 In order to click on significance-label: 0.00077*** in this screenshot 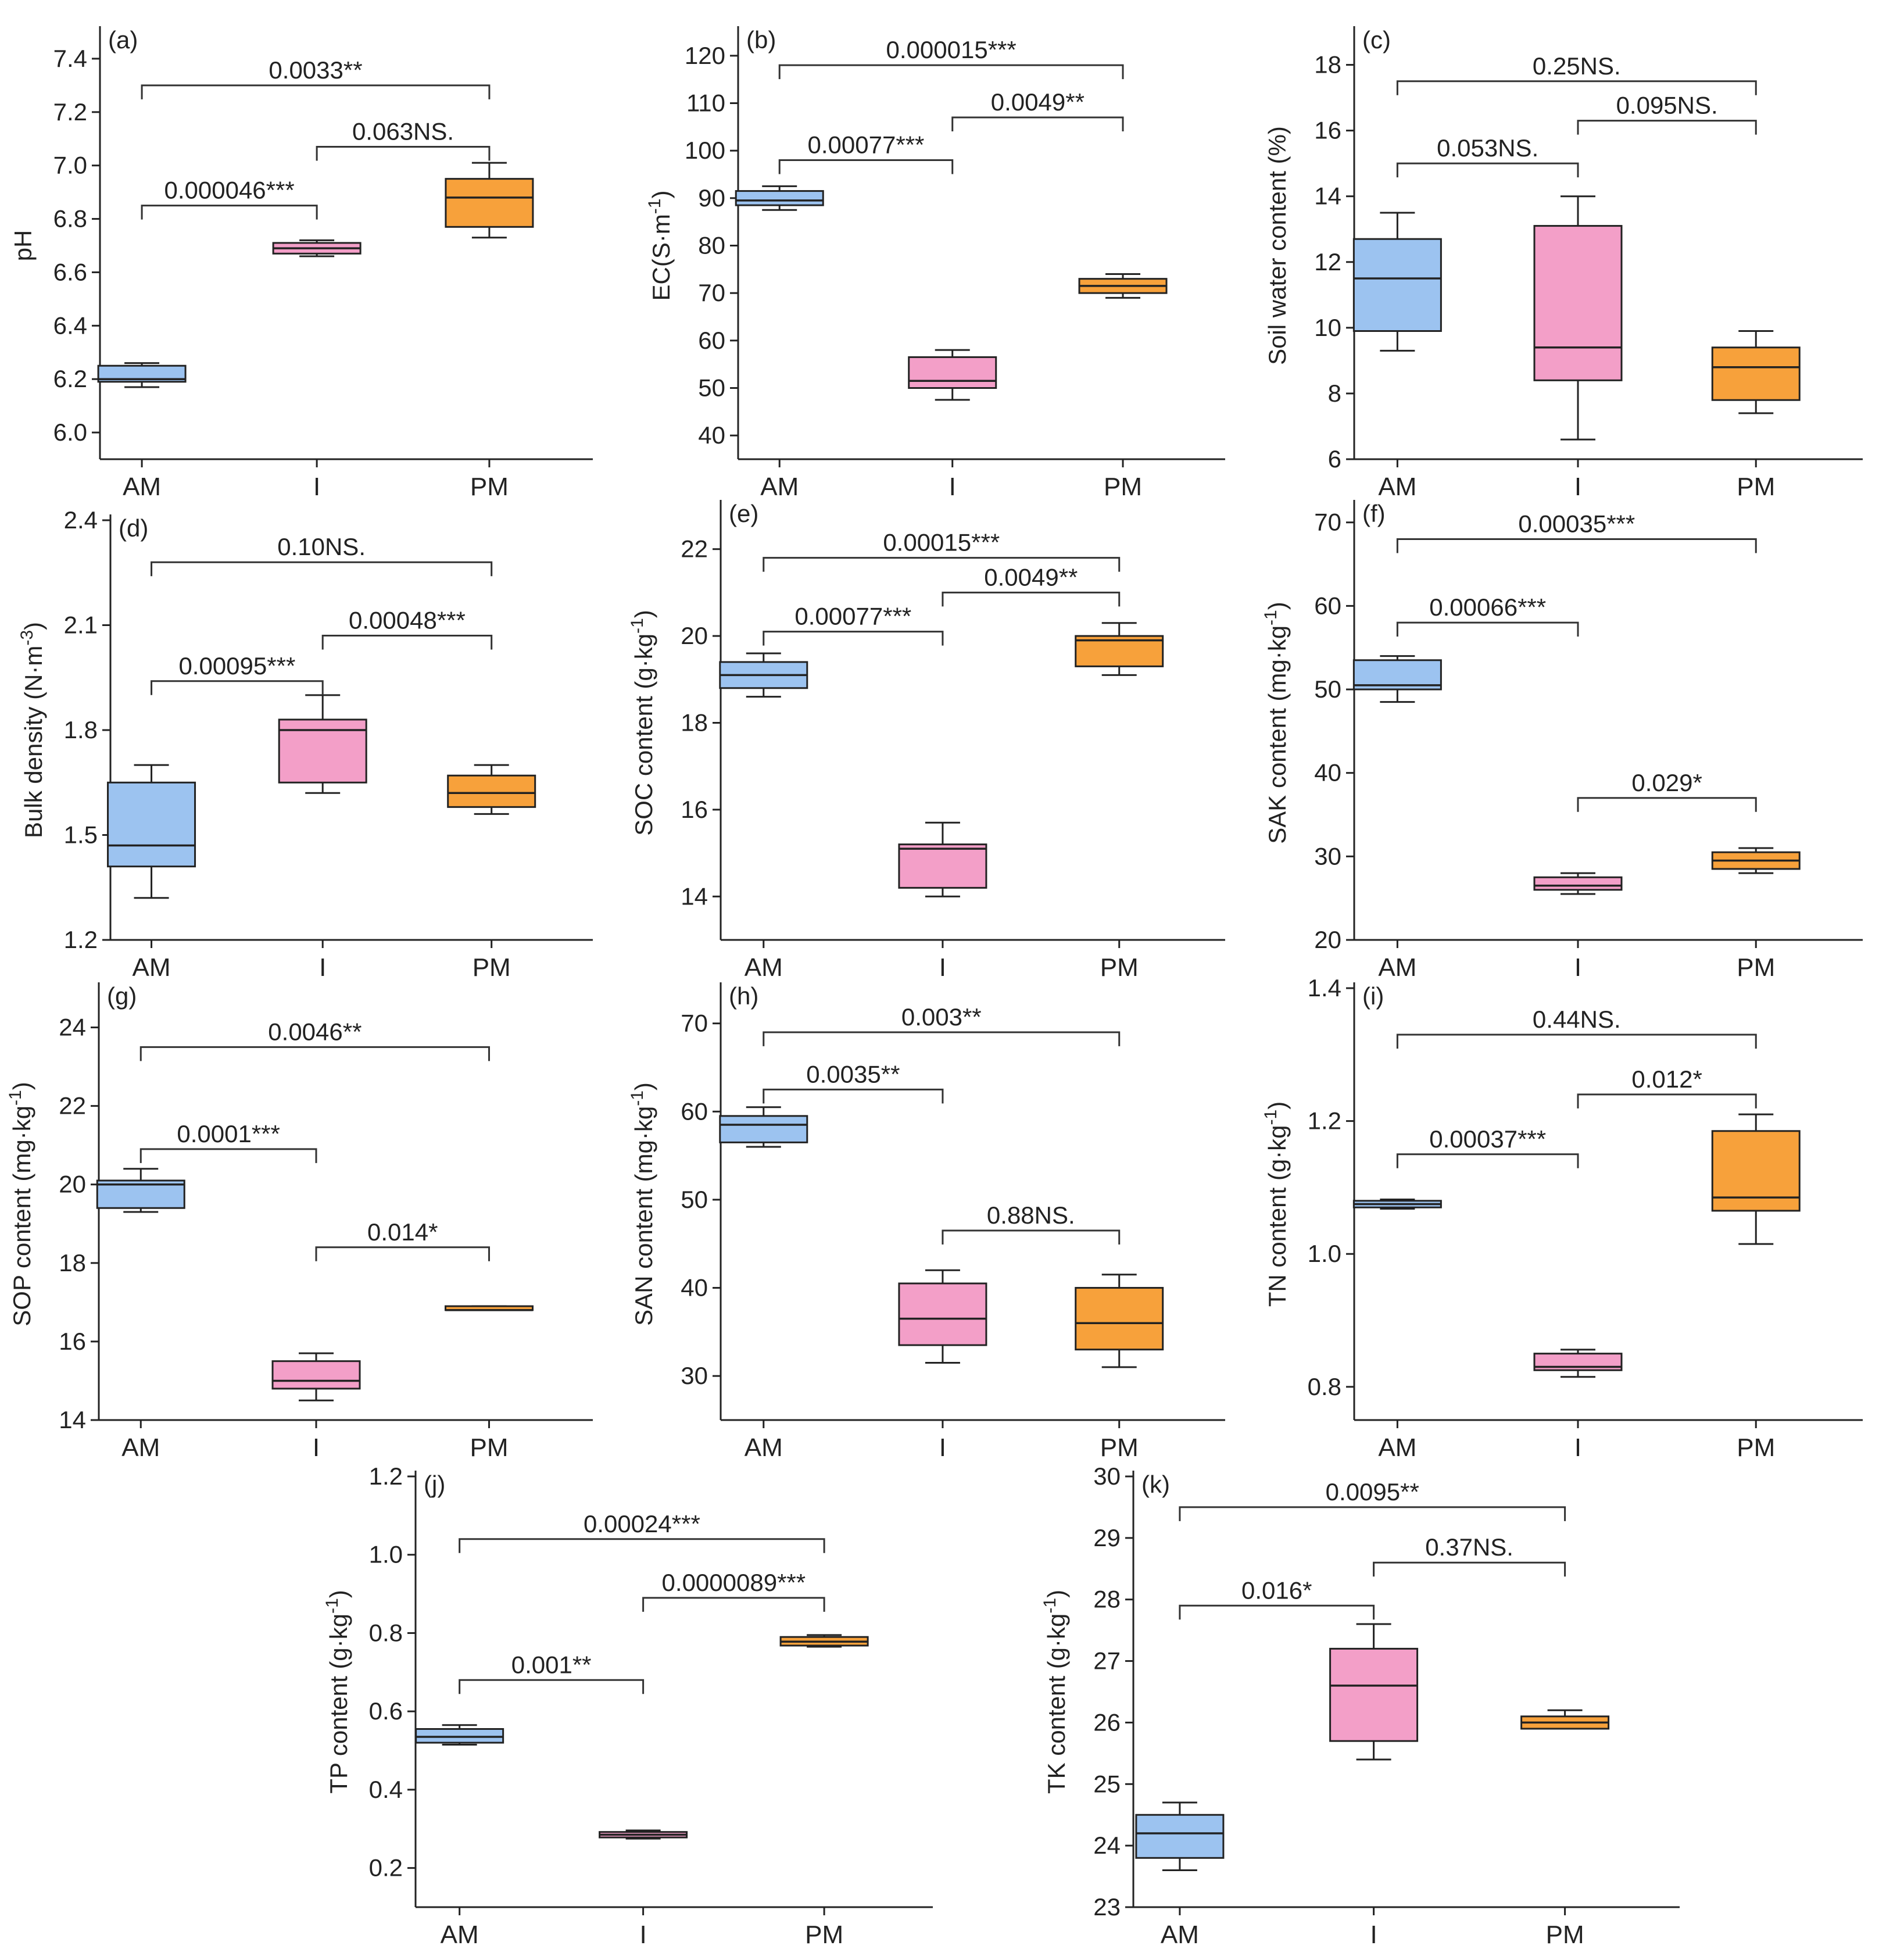, I will do `click(867, 145)`.